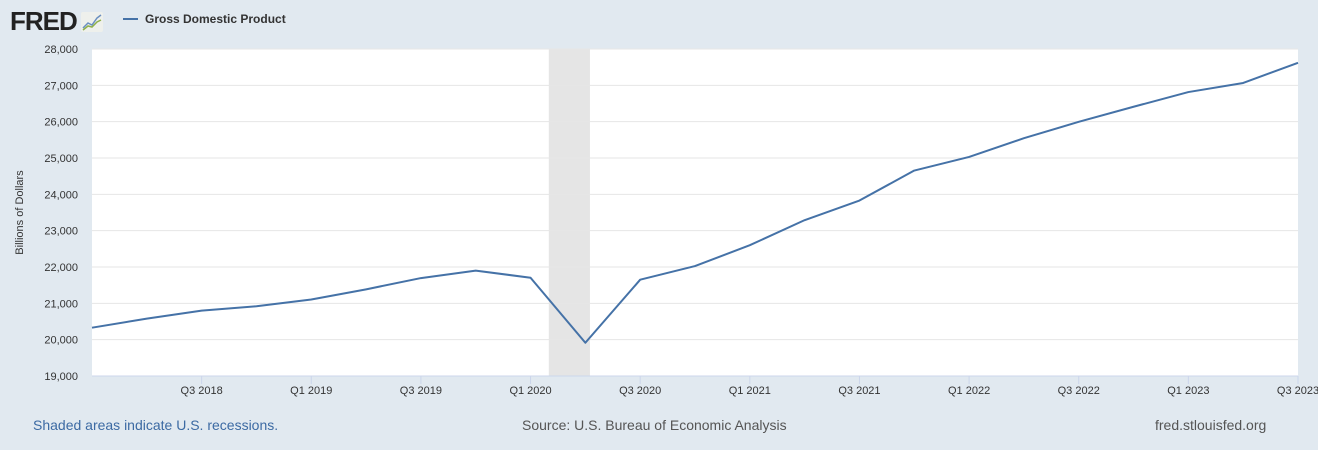 This screenshot has width=1318, height=450. What do you see at coordinates (61, 304) in the screenshot?
I see `y-tick-label: 21,000` at bounding box center [61, 304].